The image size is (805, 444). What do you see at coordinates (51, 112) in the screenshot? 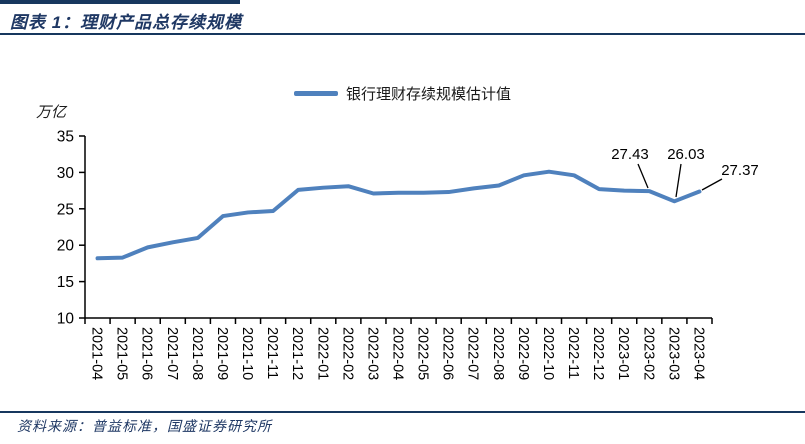
I see `y-axis-unit-label: 万亿` at bounding box center [51, 112].